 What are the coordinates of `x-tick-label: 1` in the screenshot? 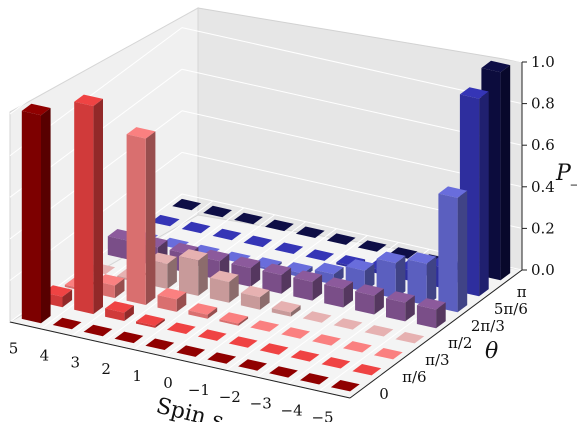 It's located at (137, 376).